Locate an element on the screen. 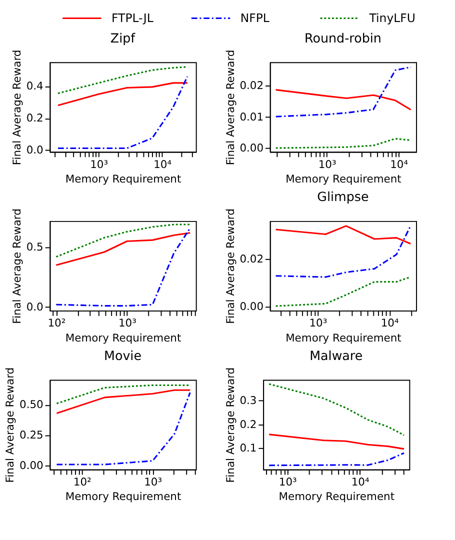  chart-title: Round-robin is located at coordinates (343, 38).